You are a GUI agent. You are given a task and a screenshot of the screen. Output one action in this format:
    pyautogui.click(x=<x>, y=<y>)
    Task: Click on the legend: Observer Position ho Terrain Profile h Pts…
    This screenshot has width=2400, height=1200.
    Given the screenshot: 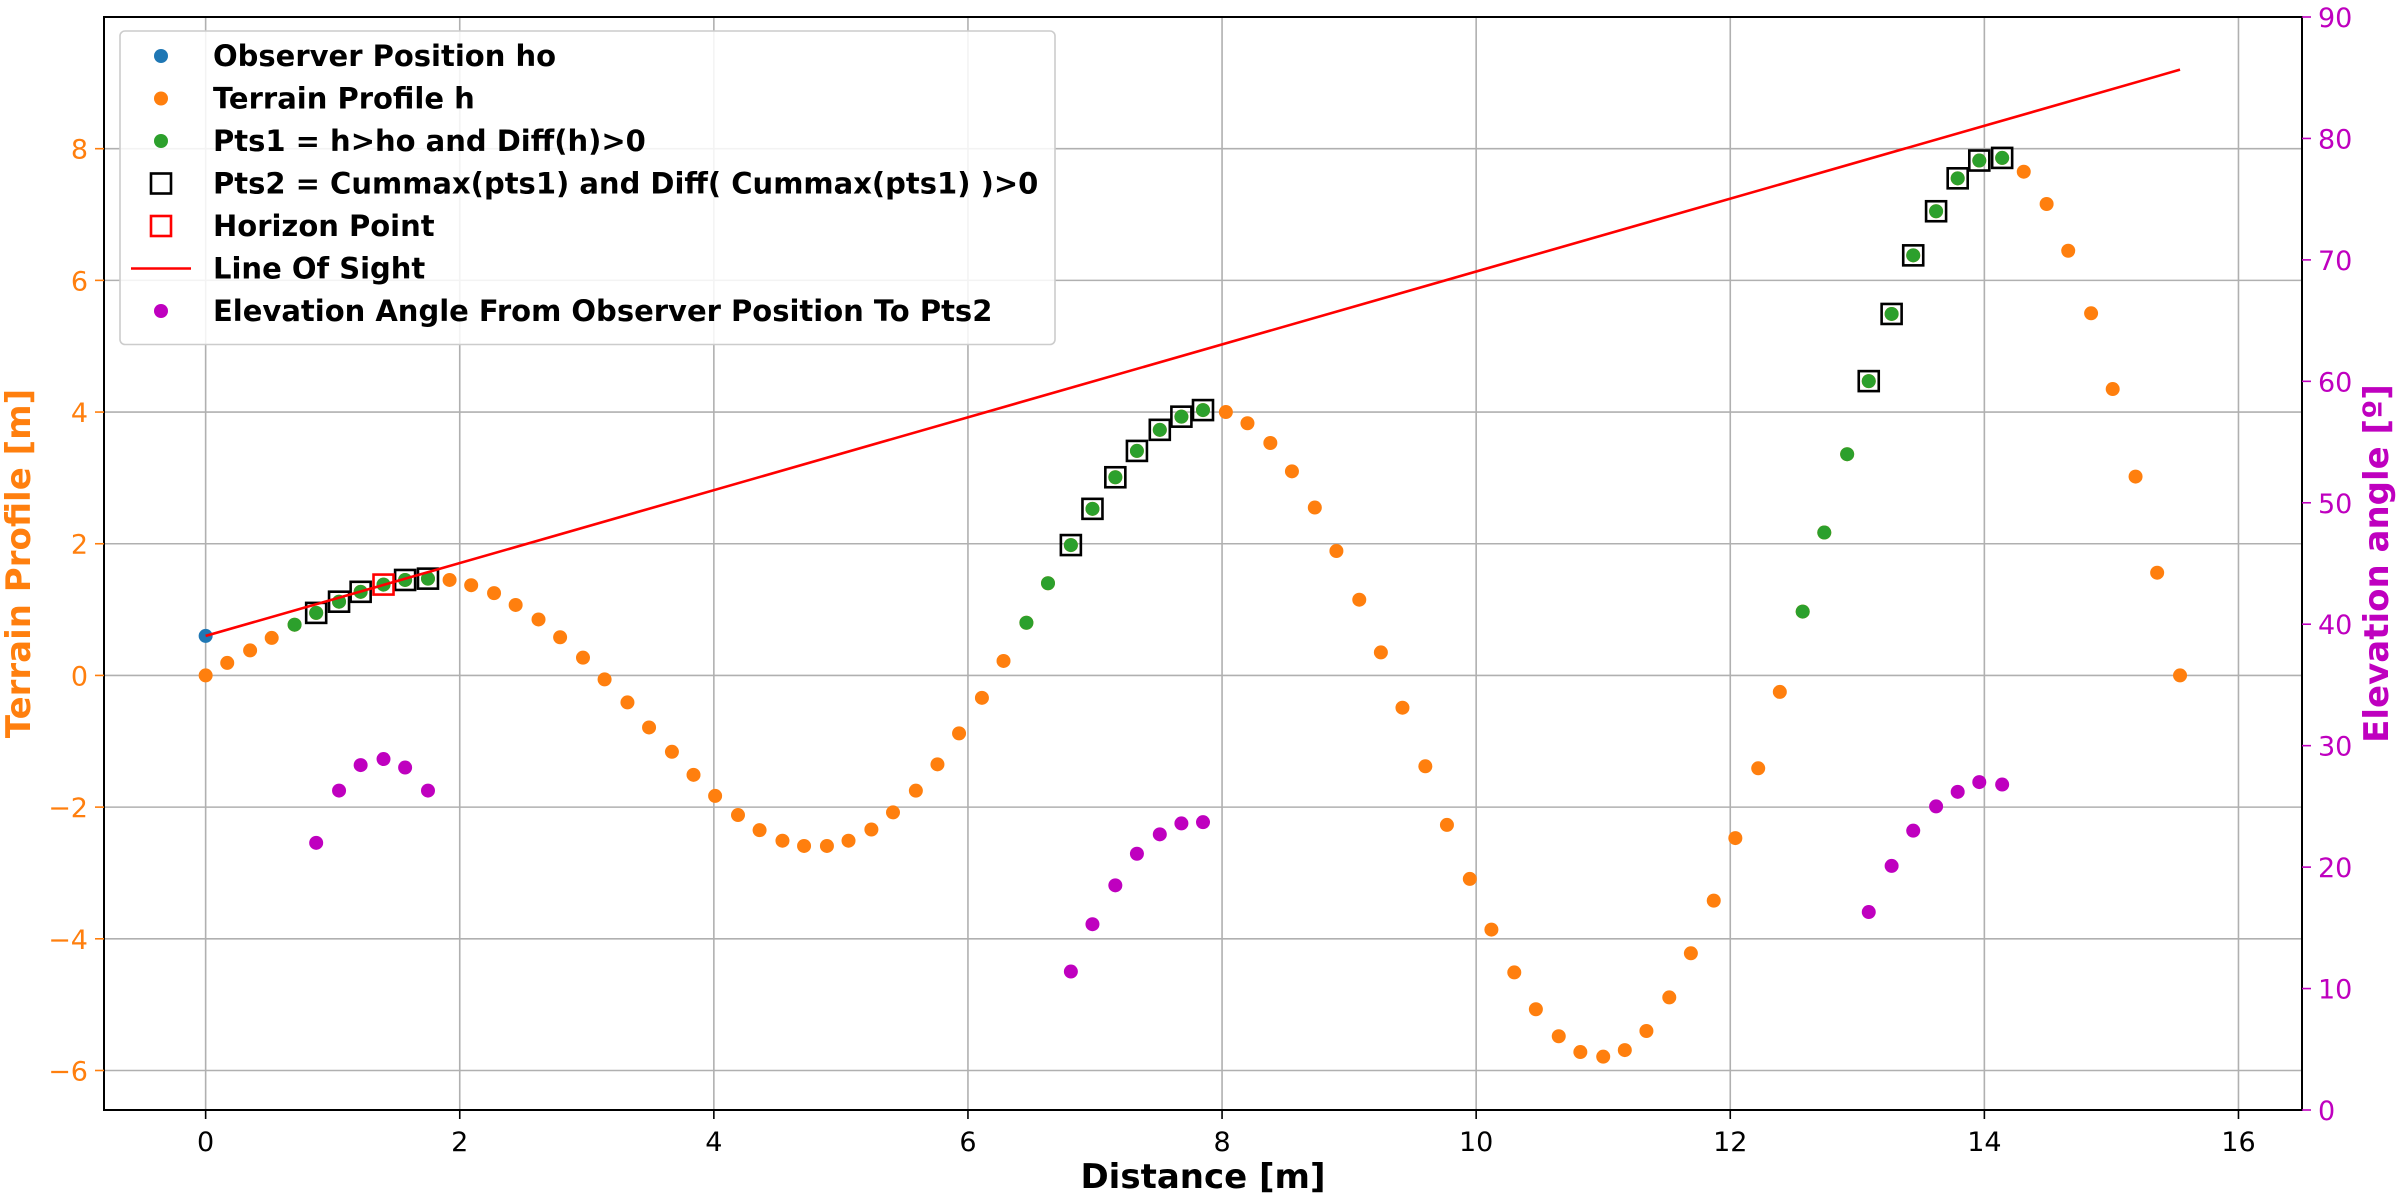 What is the action you would take?
    pyautogui.click(x=587, y=188)
    